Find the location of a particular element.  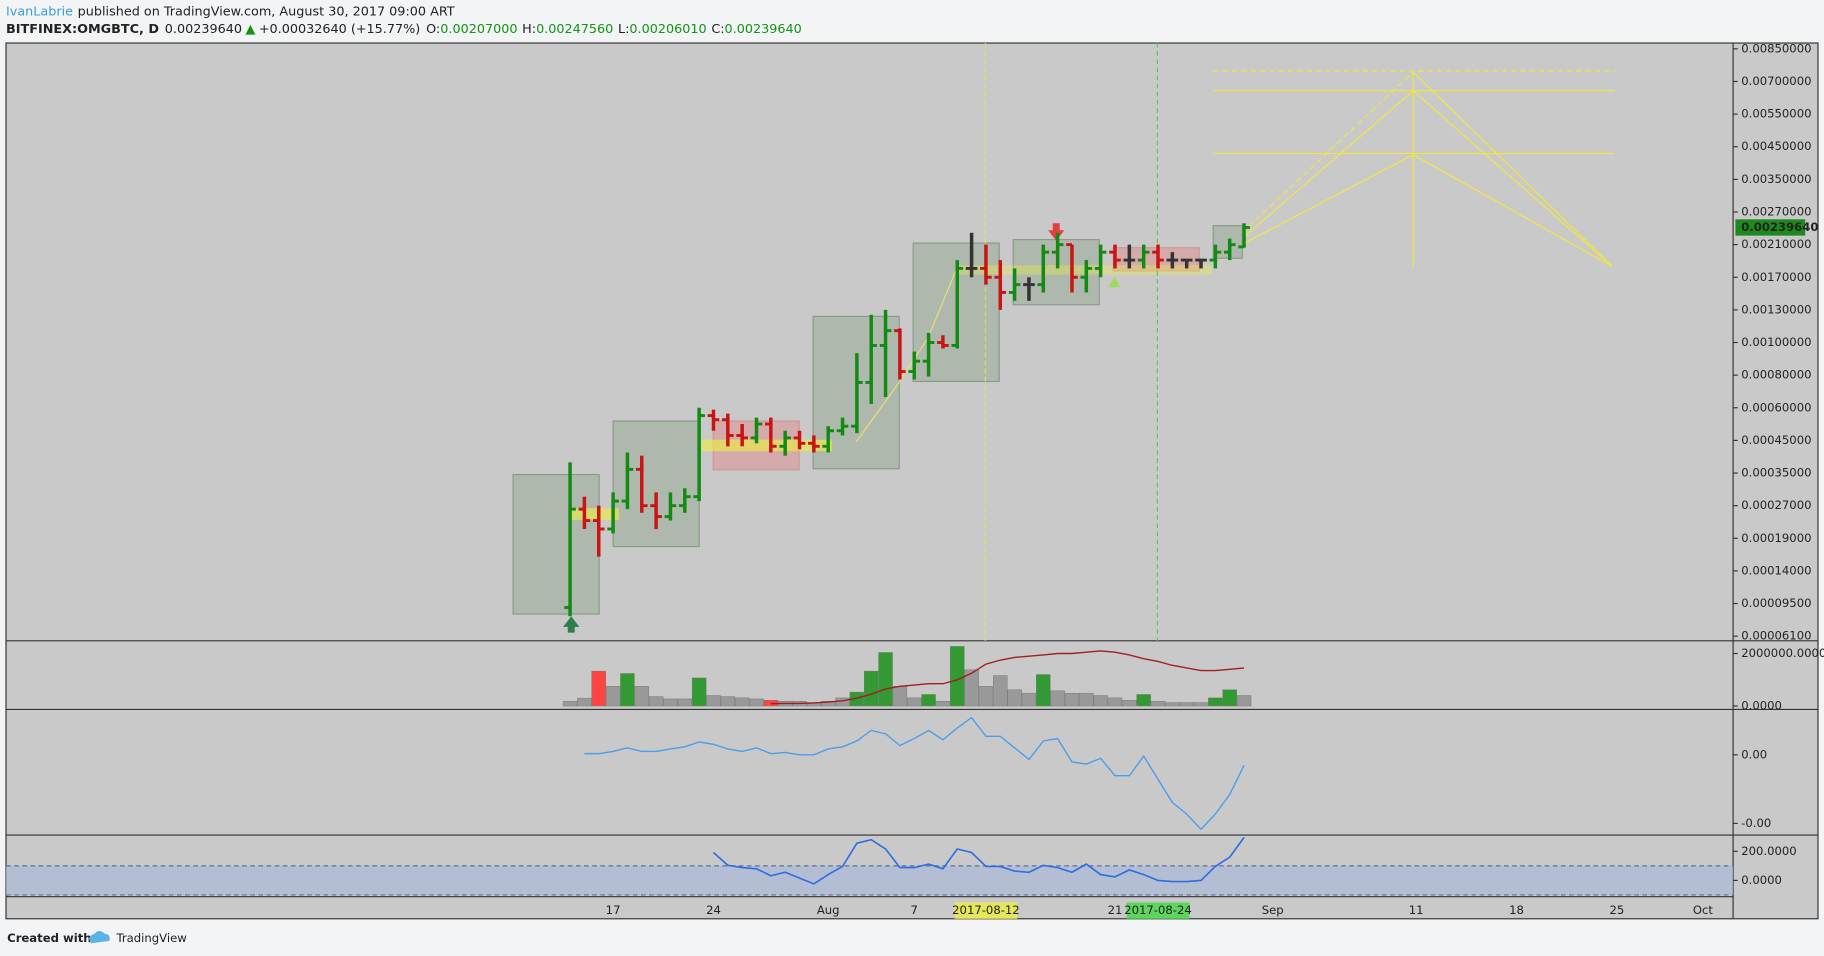

y-tick-label: 0.00700000 is located at coordinates (1776, 81).